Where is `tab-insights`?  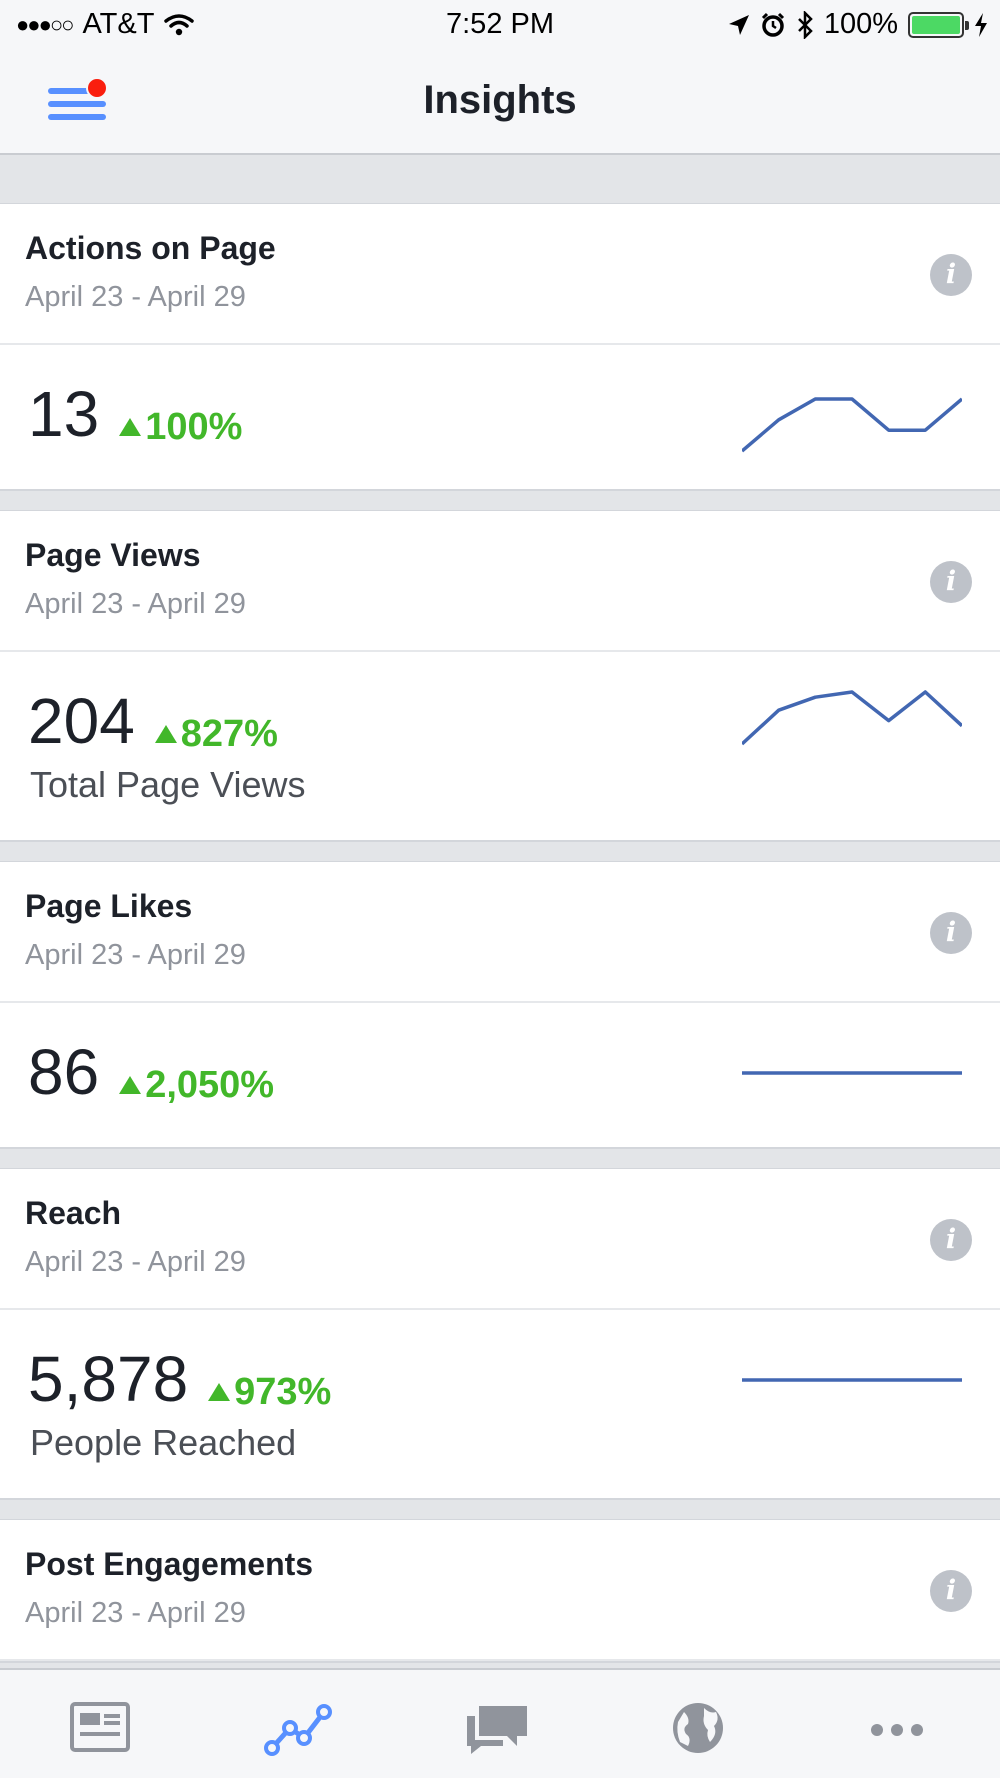
tab-insights is located at coordinates (298, 1728).